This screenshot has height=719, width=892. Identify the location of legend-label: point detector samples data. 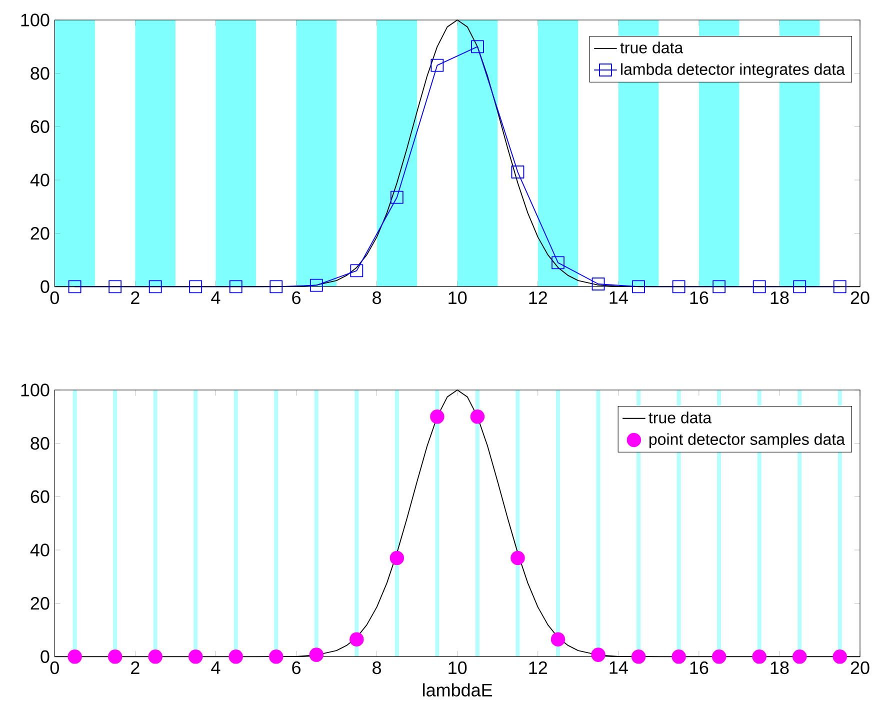
(747, 440).